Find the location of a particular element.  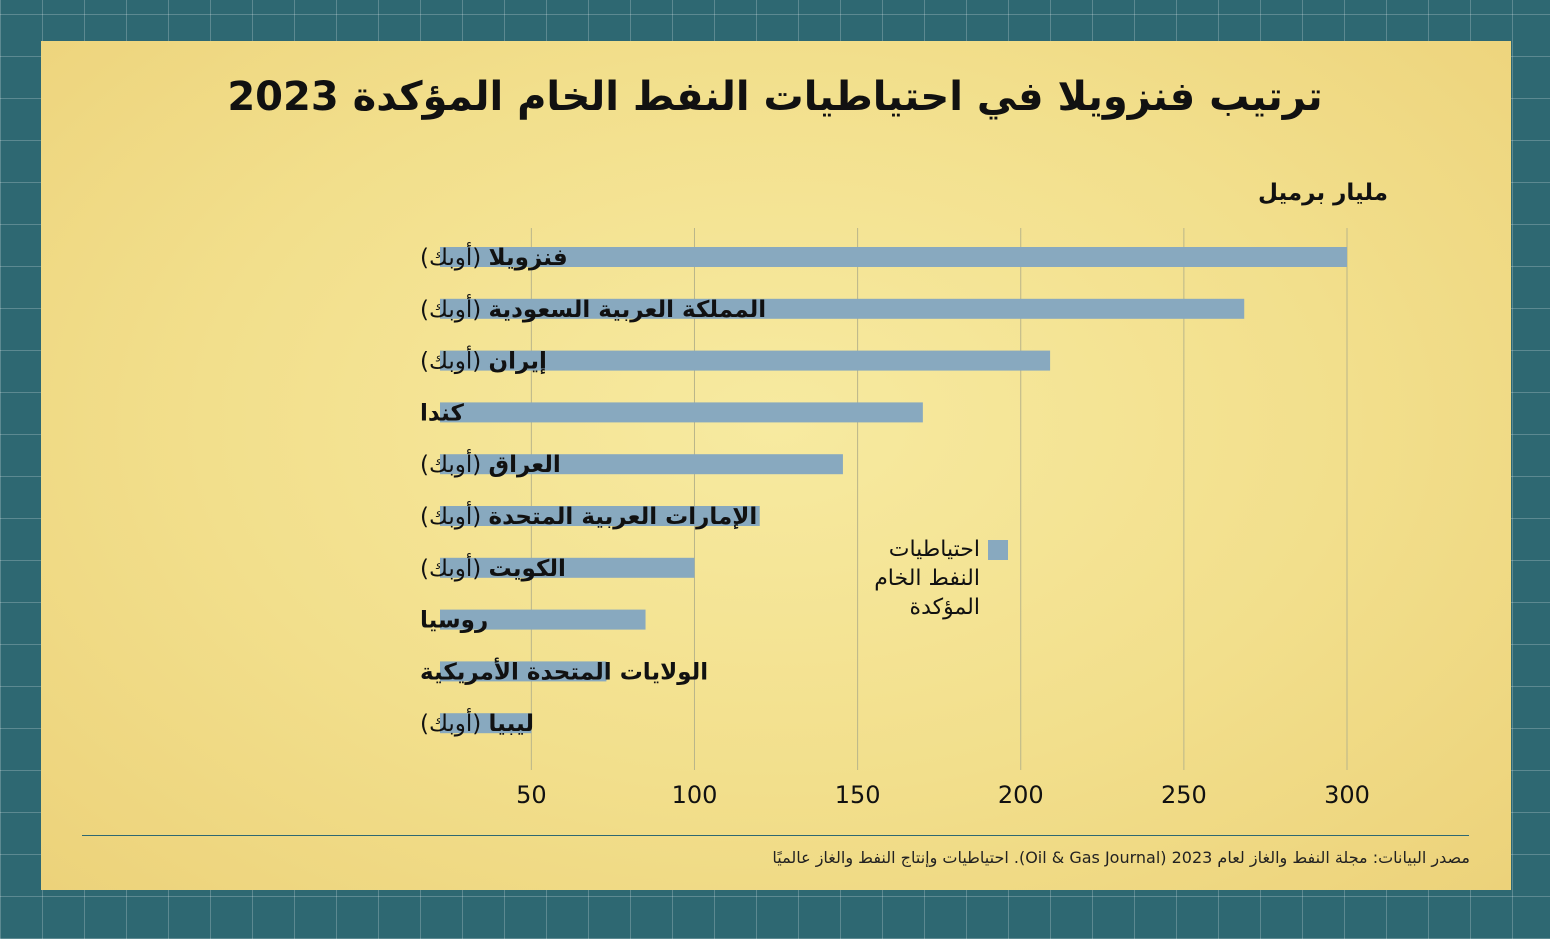

category-label-5: الإمارات العربية المتحدة (أوبك) is located at coordinates (588, 515).